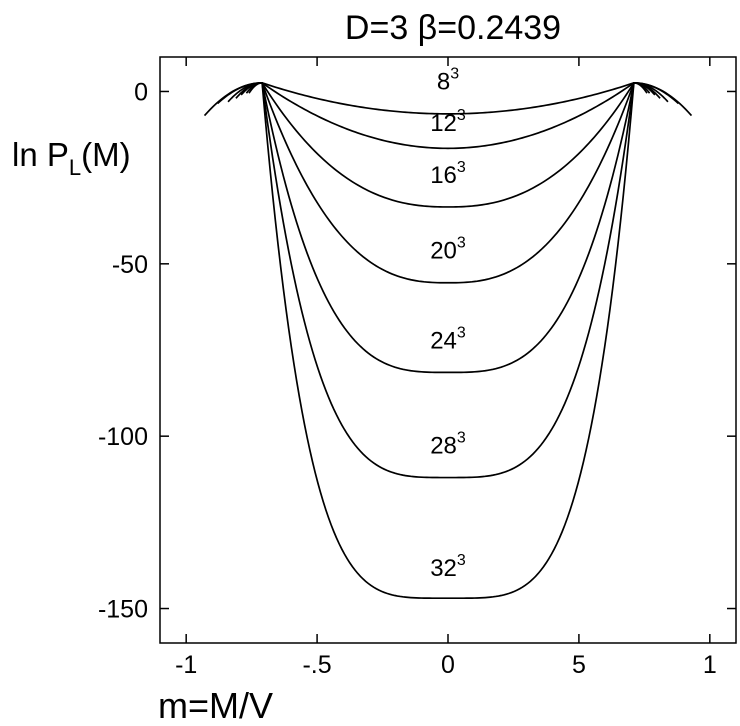  I want to click on x-axis-label: m=M/V, so click(215, 705).